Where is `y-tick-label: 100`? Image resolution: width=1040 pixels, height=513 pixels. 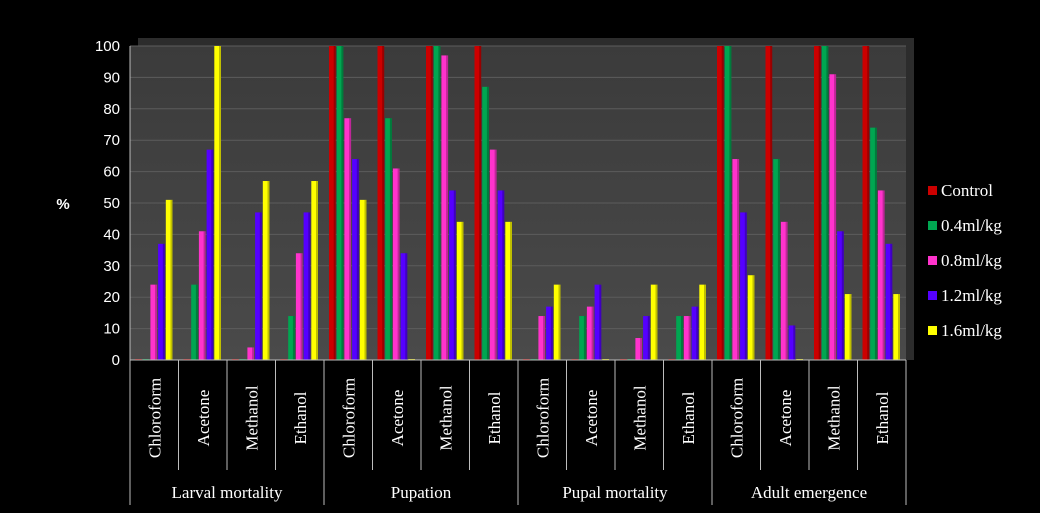 y-tick-label: 100 is located at coordinates (107, 46).